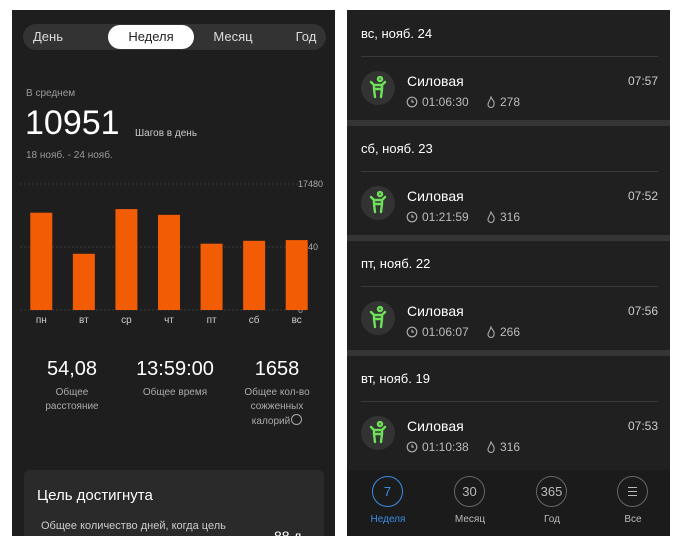 The width and height of the screenshot is (680, 544). Describe the element at coordinates (175, 392) in the screenshot. I see `stat-label: Общее время` at that location.